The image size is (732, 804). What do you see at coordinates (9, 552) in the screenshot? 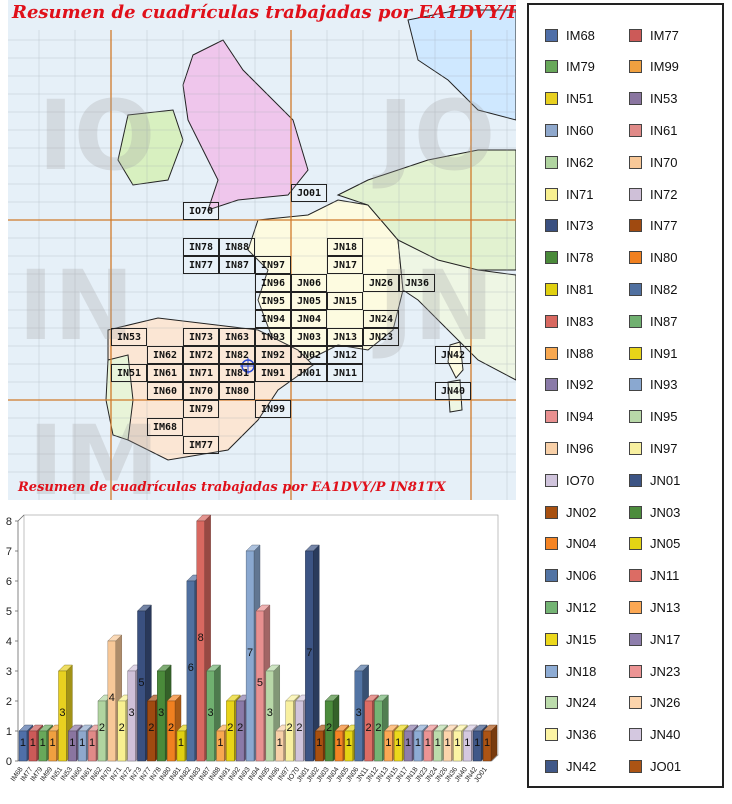
I see `y-tick-label: 7` at bounding box center [9, 552].